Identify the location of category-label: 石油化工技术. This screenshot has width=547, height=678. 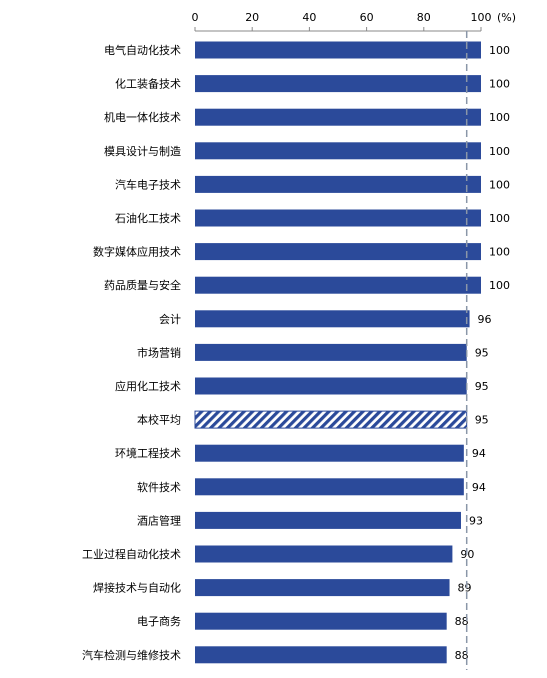
(148, 218).